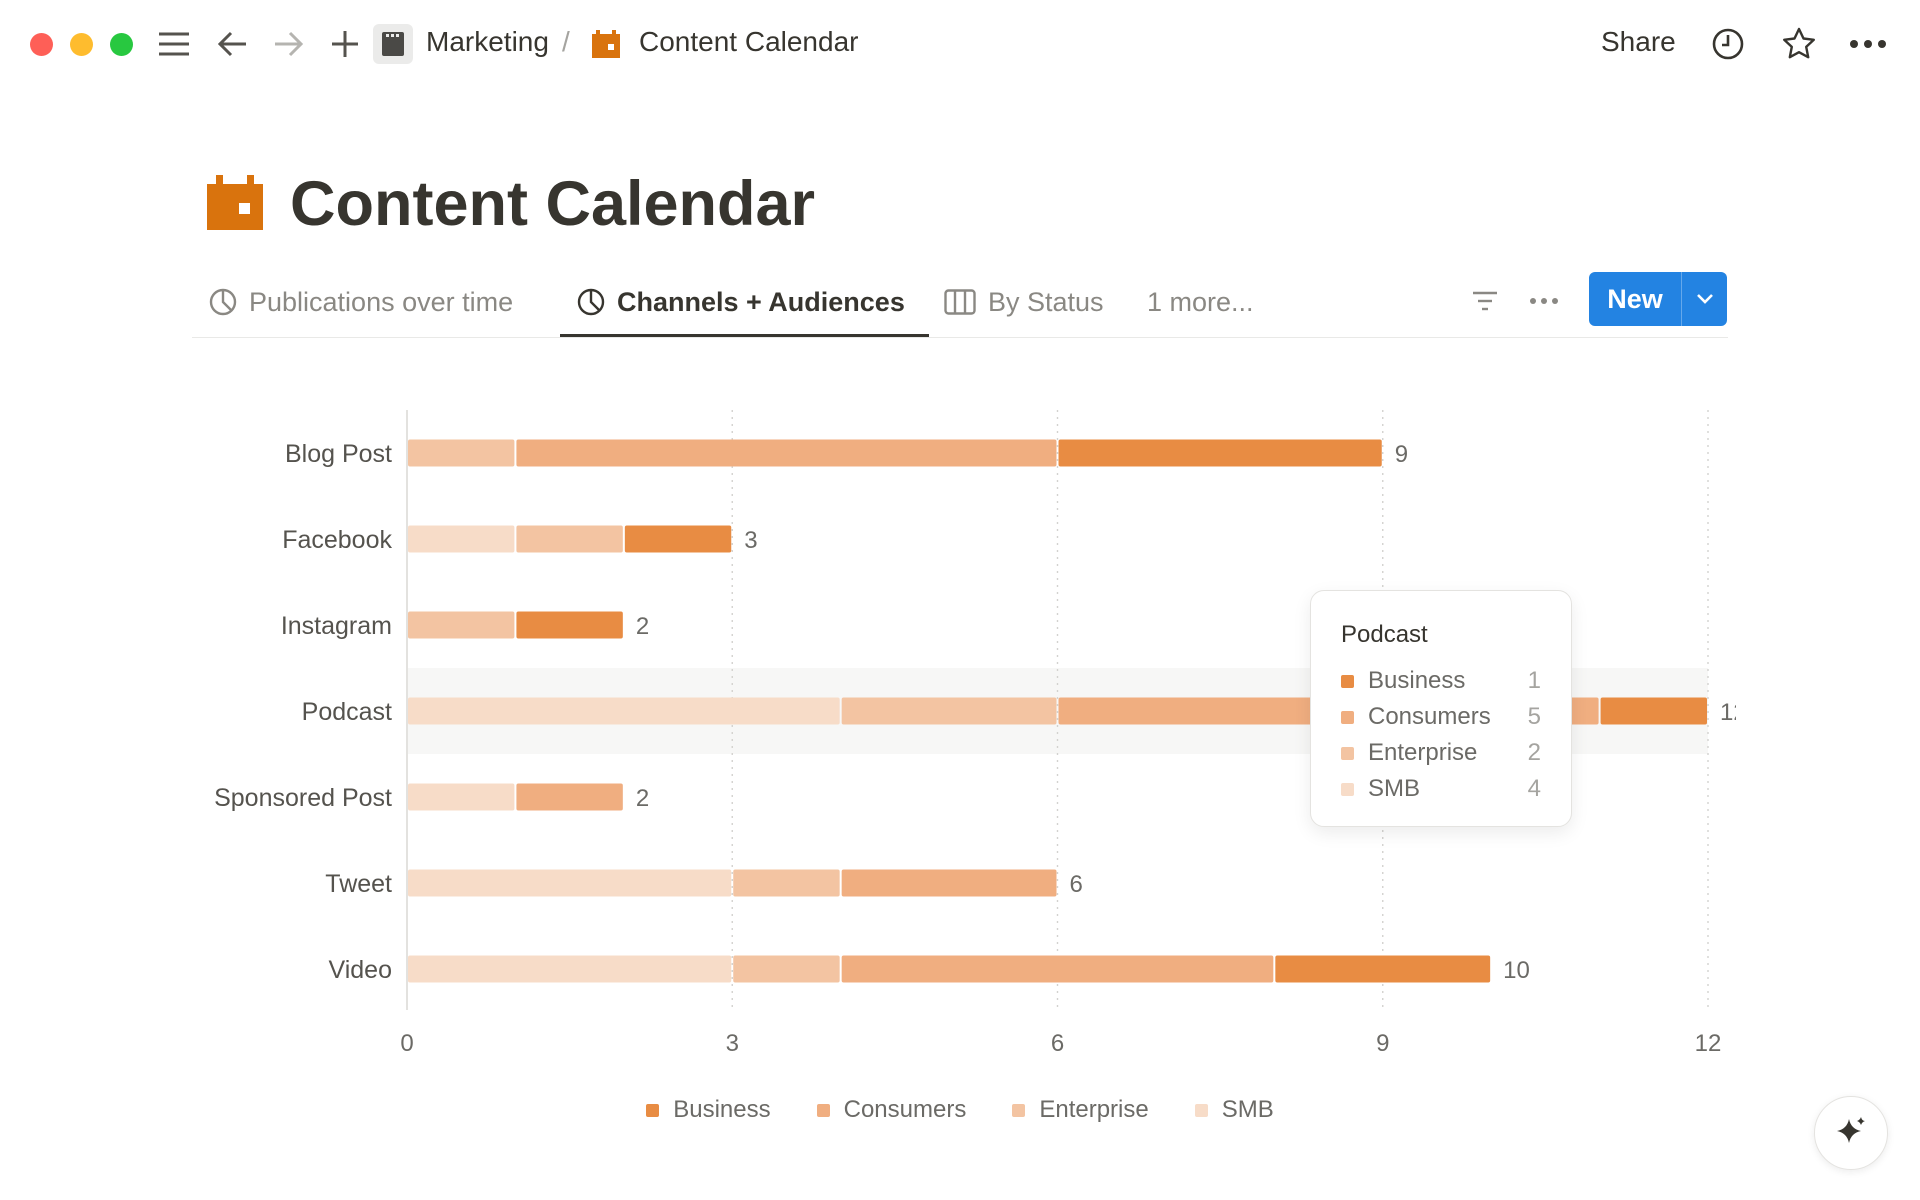  I want to click on forward-arrow-icon, so click(289, 44).